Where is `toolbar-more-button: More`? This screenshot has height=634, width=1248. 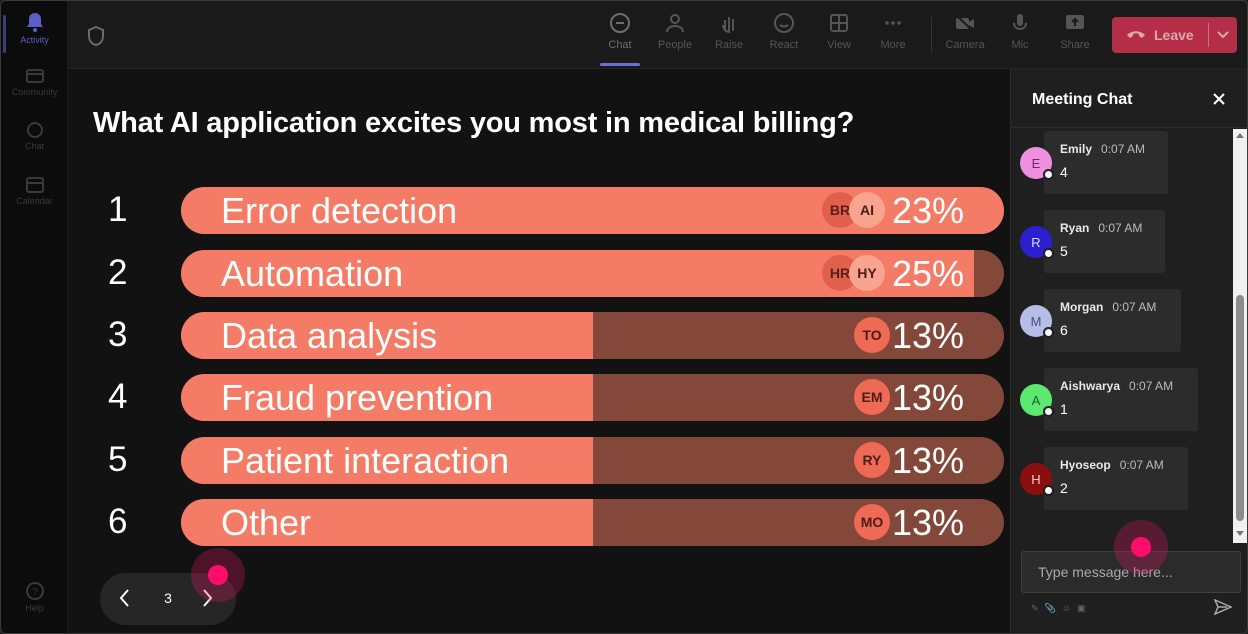 toolbar-more-button: More is located at coordinates (893, 31).